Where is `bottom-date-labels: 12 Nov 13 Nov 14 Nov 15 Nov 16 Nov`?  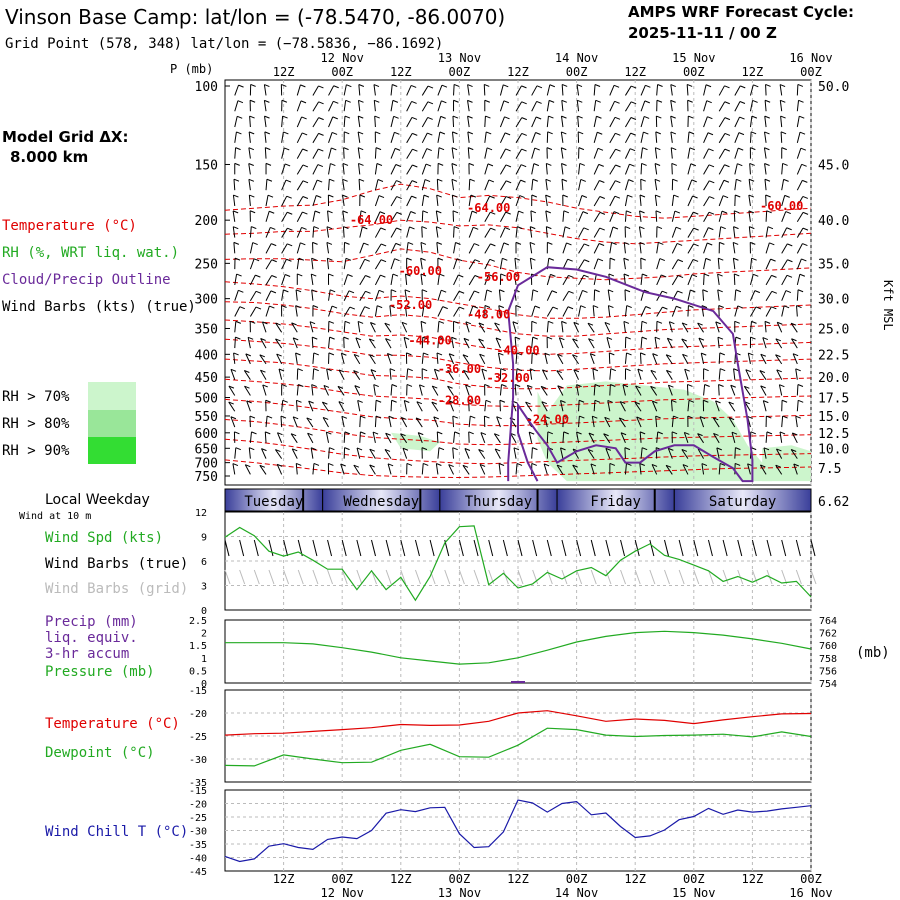 bottom-date-labels: 12 Nov 13 Nov 14 Nov 15 Nov 16 Nov is located at coordinates (577, 893).